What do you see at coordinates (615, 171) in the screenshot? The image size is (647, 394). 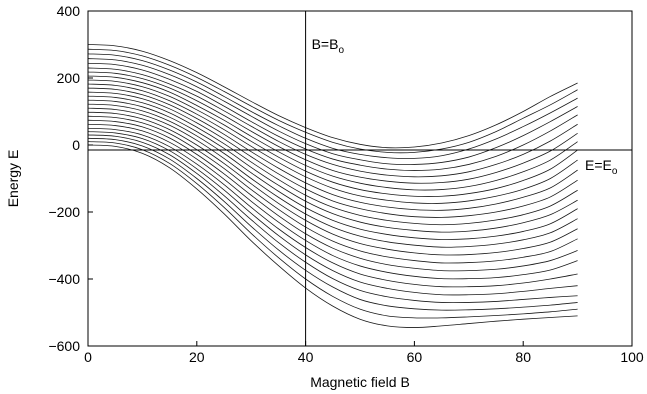 I see `e-label-subscript: o` at bounding box center [615, 171].